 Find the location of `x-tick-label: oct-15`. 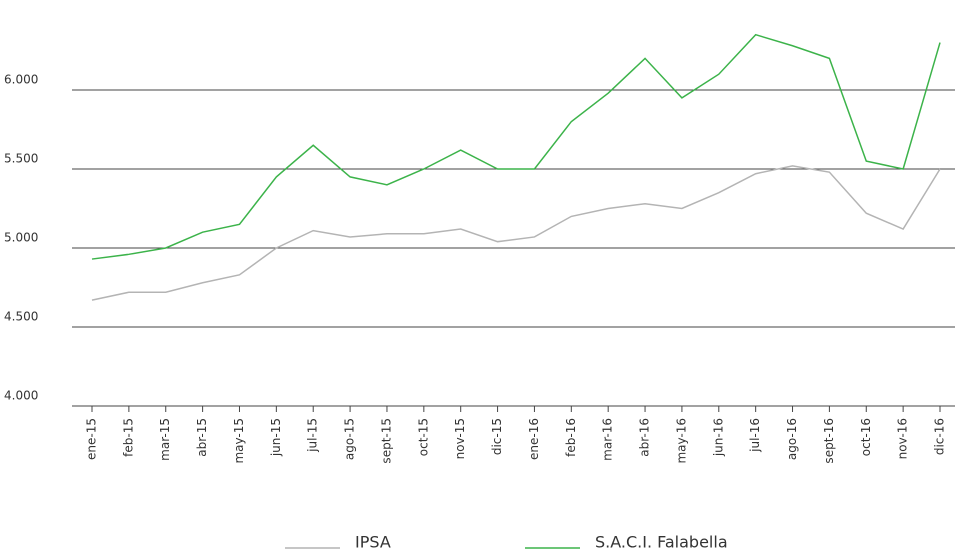

x-tick-label: oct-15 is located at coordinates (423, 437).